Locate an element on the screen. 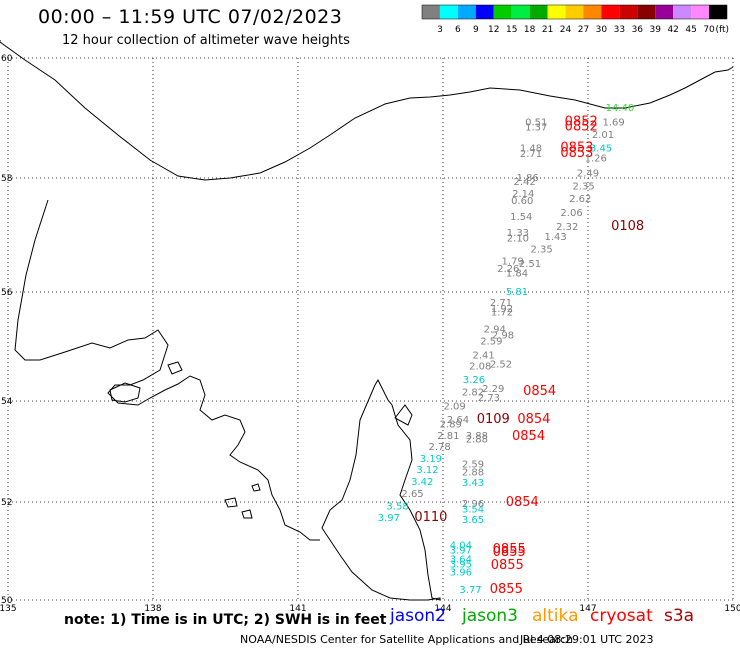  colorbar-label: 24 is located at coordinates (566, 30).